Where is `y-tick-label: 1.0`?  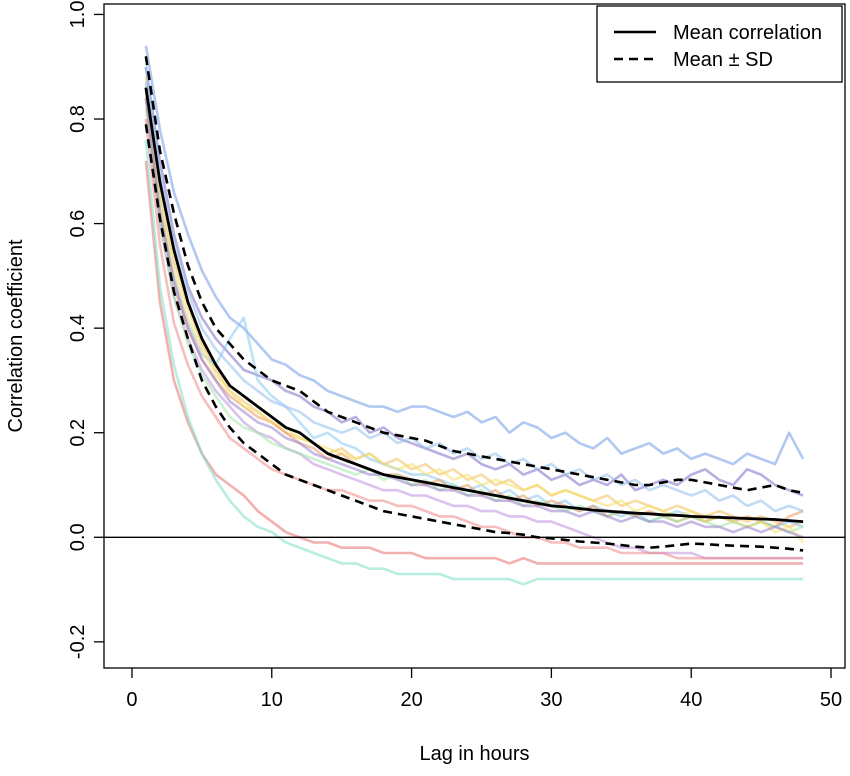 y-tick-label: 1.0 is located at coordinates (78, 15).